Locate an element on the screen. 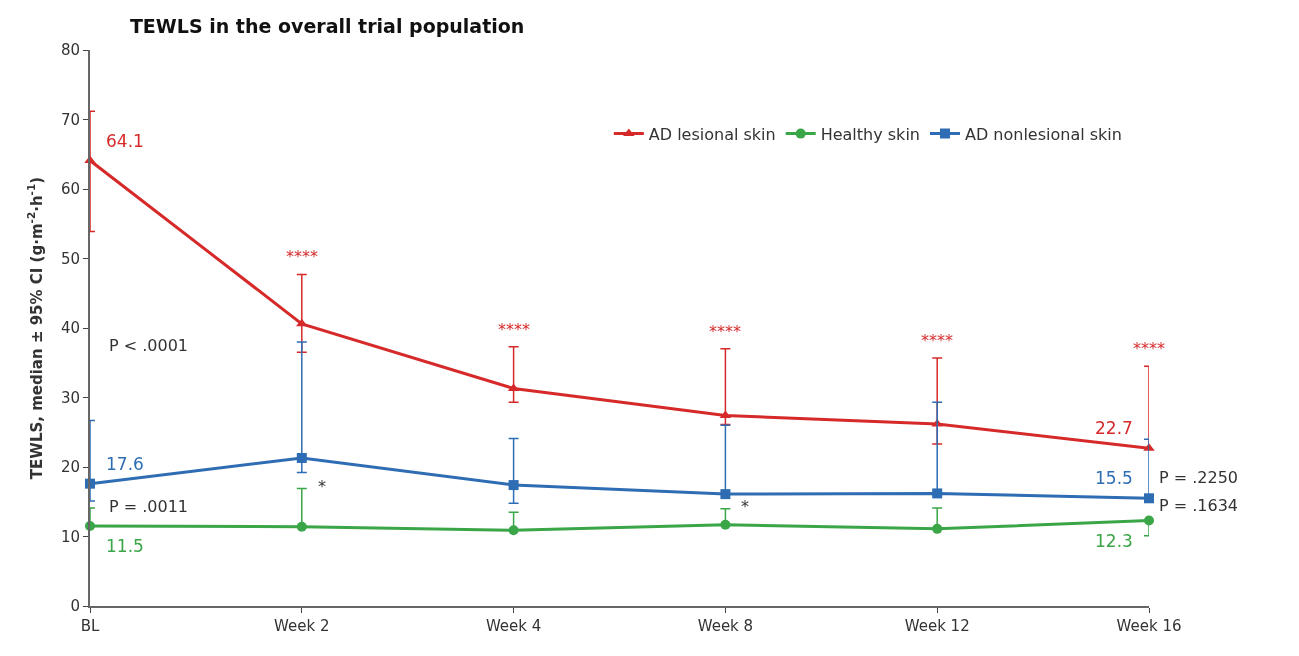 The image size is (1299, 656). annotation: P < .0001 is located at coordinates (149, 345).